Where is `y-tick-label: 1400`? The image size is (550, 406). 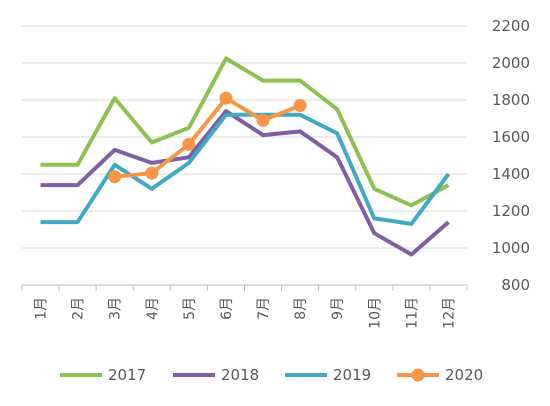
y-tick-label: 1400 is located at coordinates (511, 174).